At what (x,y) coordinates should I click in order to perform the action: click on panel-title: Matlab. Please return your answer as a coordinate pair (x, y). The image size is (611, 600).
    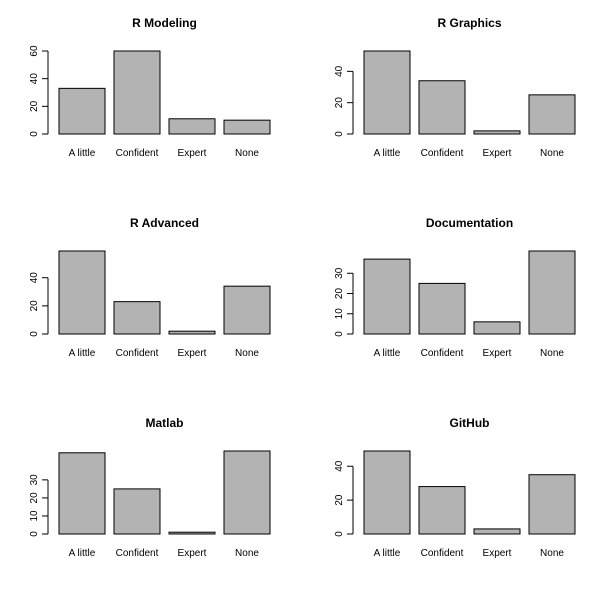
    Looking at the image, I should click on (164, 423).